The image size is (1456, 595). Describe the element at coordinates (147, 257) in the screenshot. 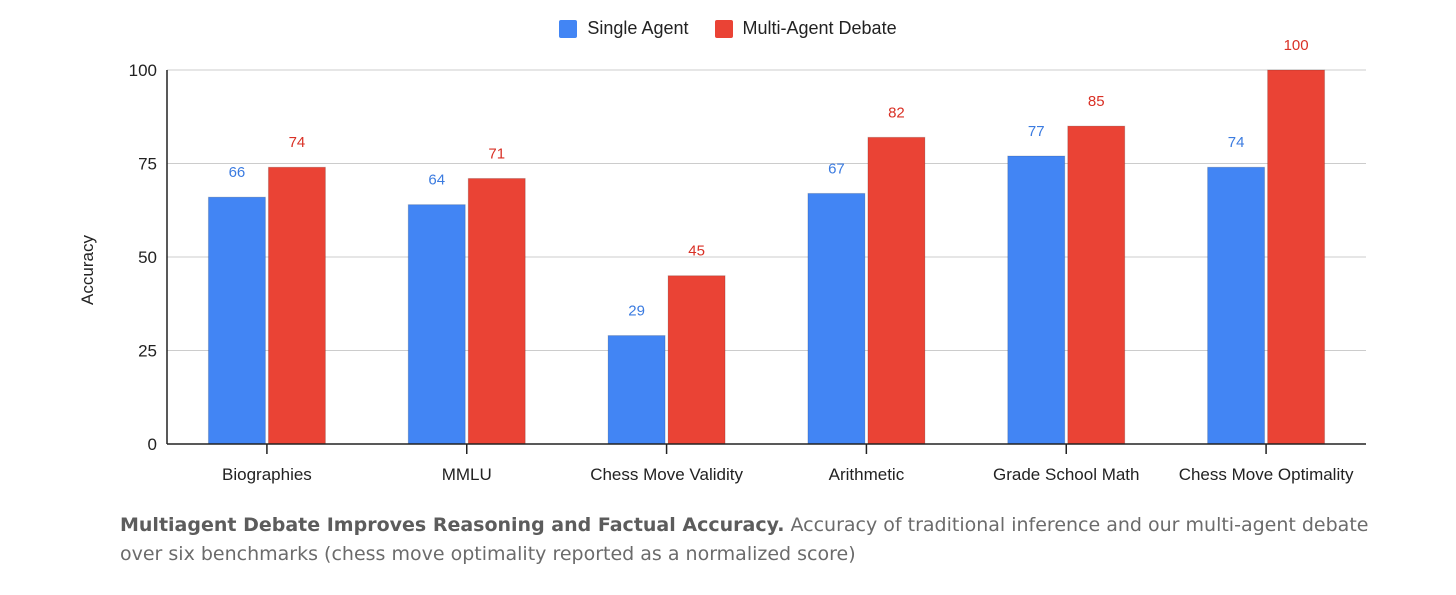

I see `y-tick-label: 50` at that location.